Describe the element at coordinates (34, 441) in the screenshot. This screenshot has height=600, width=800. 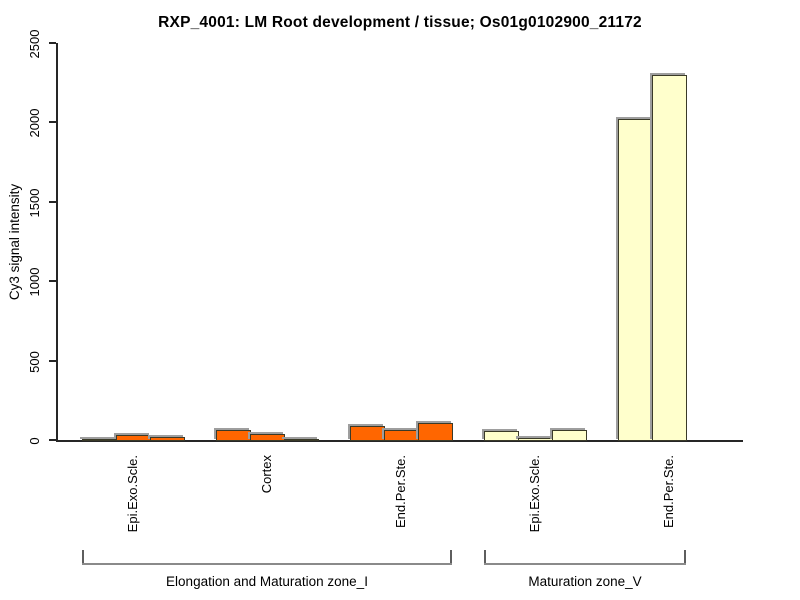
I see `y-tick-label: 0` at that location.